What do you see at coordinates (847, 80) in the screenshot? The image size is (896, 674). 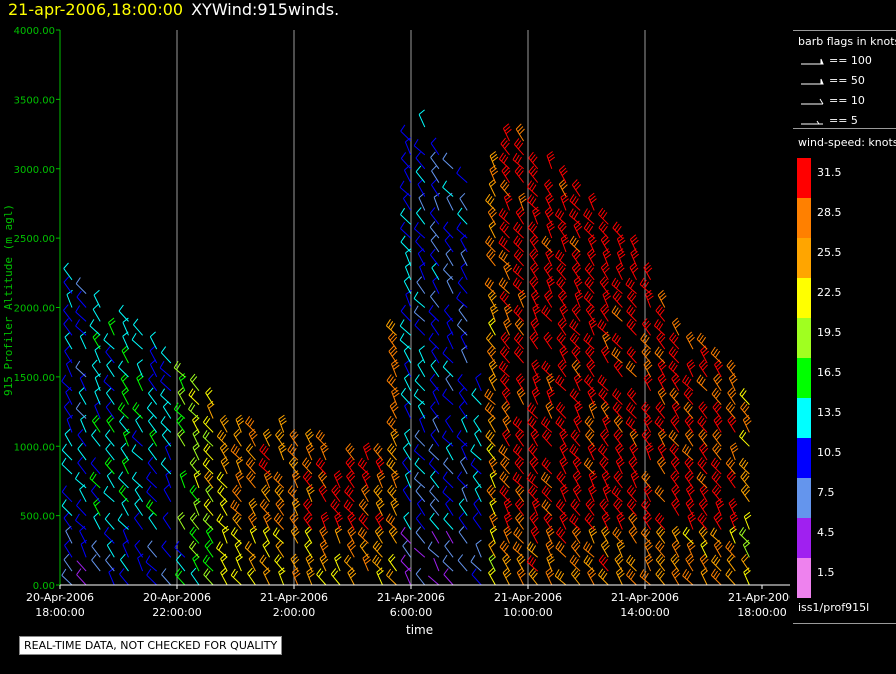 I see `barb-legend-label: == 50` at bounding box center [847, 80].